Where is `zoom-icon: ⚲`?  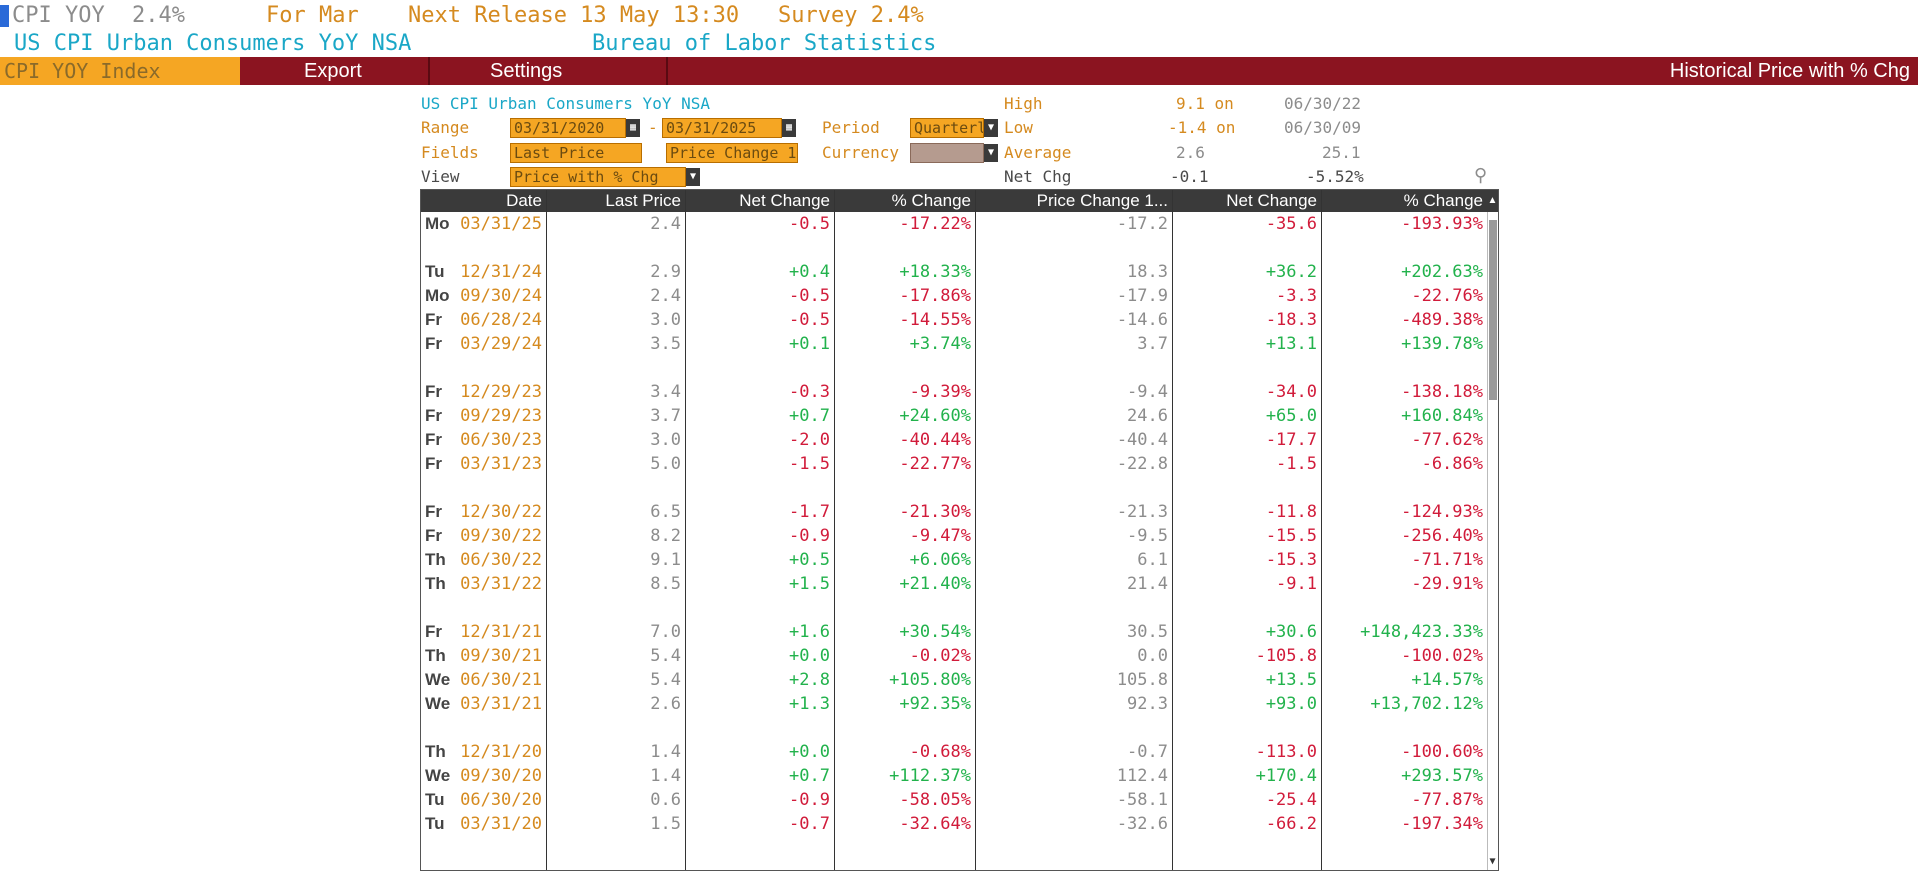
zoom-icon: ⚲ is located at coordinates (1481, 175).